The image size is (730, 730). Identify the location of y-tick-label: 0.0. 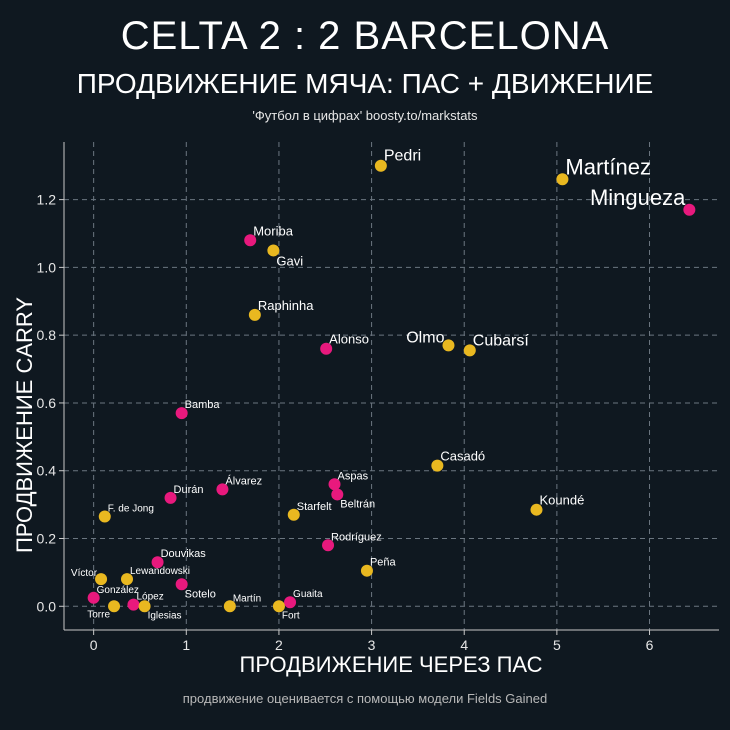
(47, 606).